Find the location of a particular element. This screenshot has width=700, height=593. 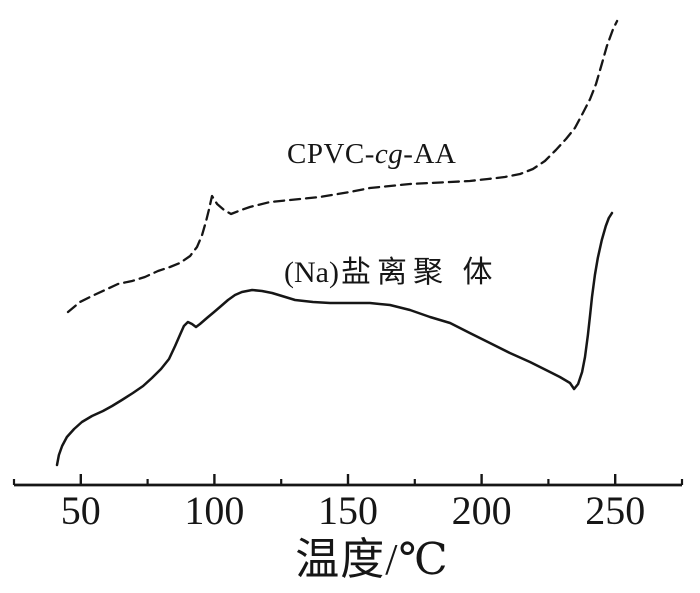

curve1-label-prefix: CPVC- is located at coordinates (331, 154).